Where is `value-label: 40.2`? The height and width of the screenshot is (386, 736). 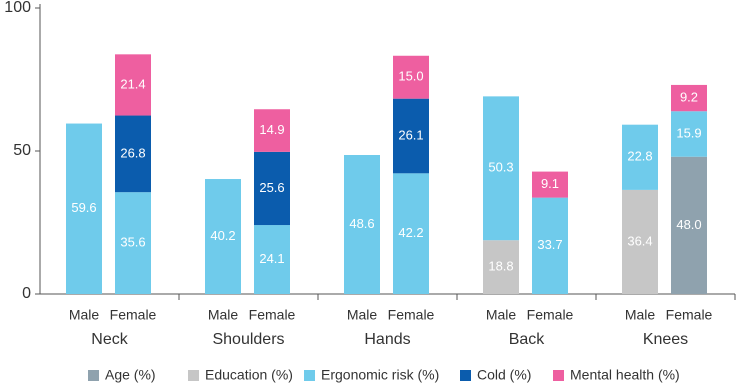
value-label: 40.2 is located at coordinates (222, 235).